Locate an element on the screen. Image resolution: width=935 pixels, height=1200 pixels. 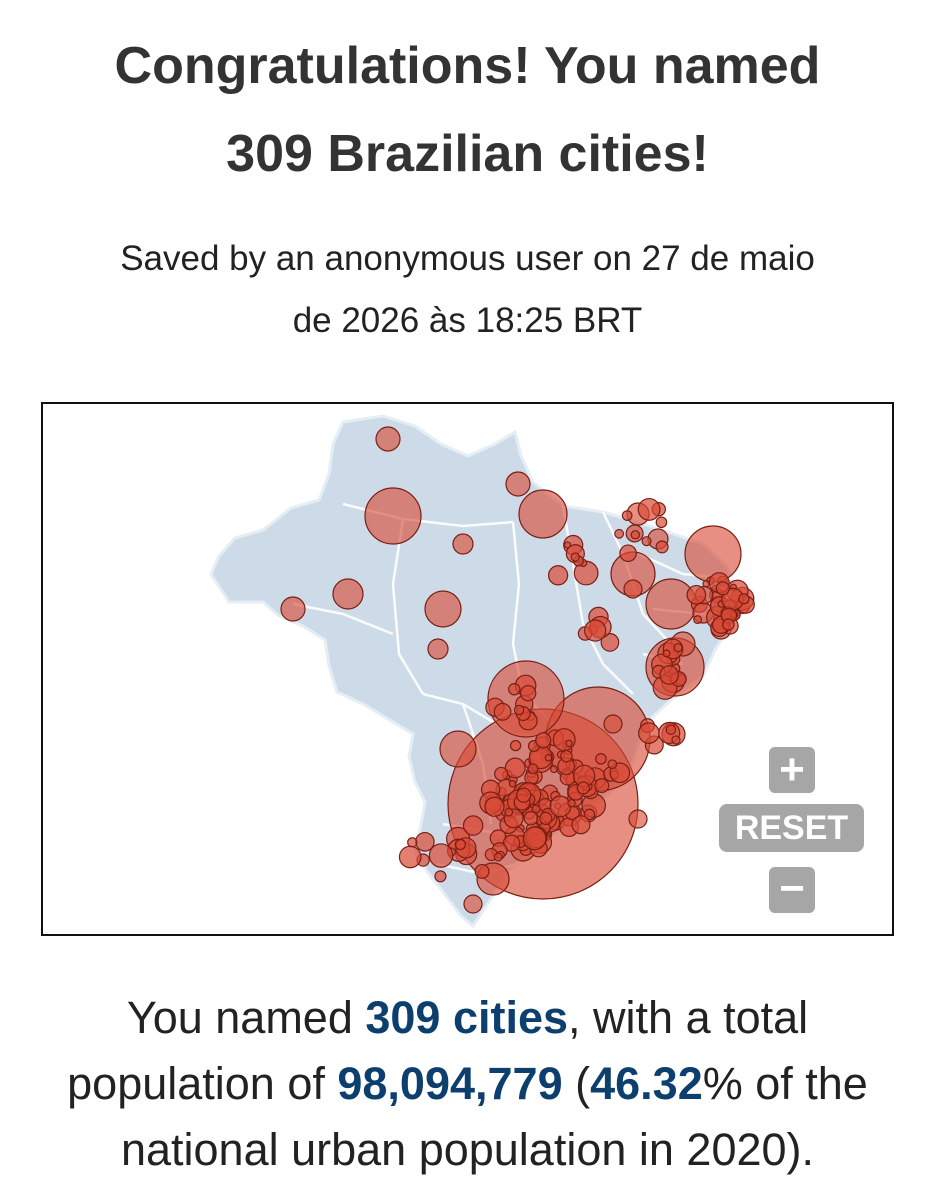
title-line-2: 309 Brazilian cities! is located at coordinates (467, 154).